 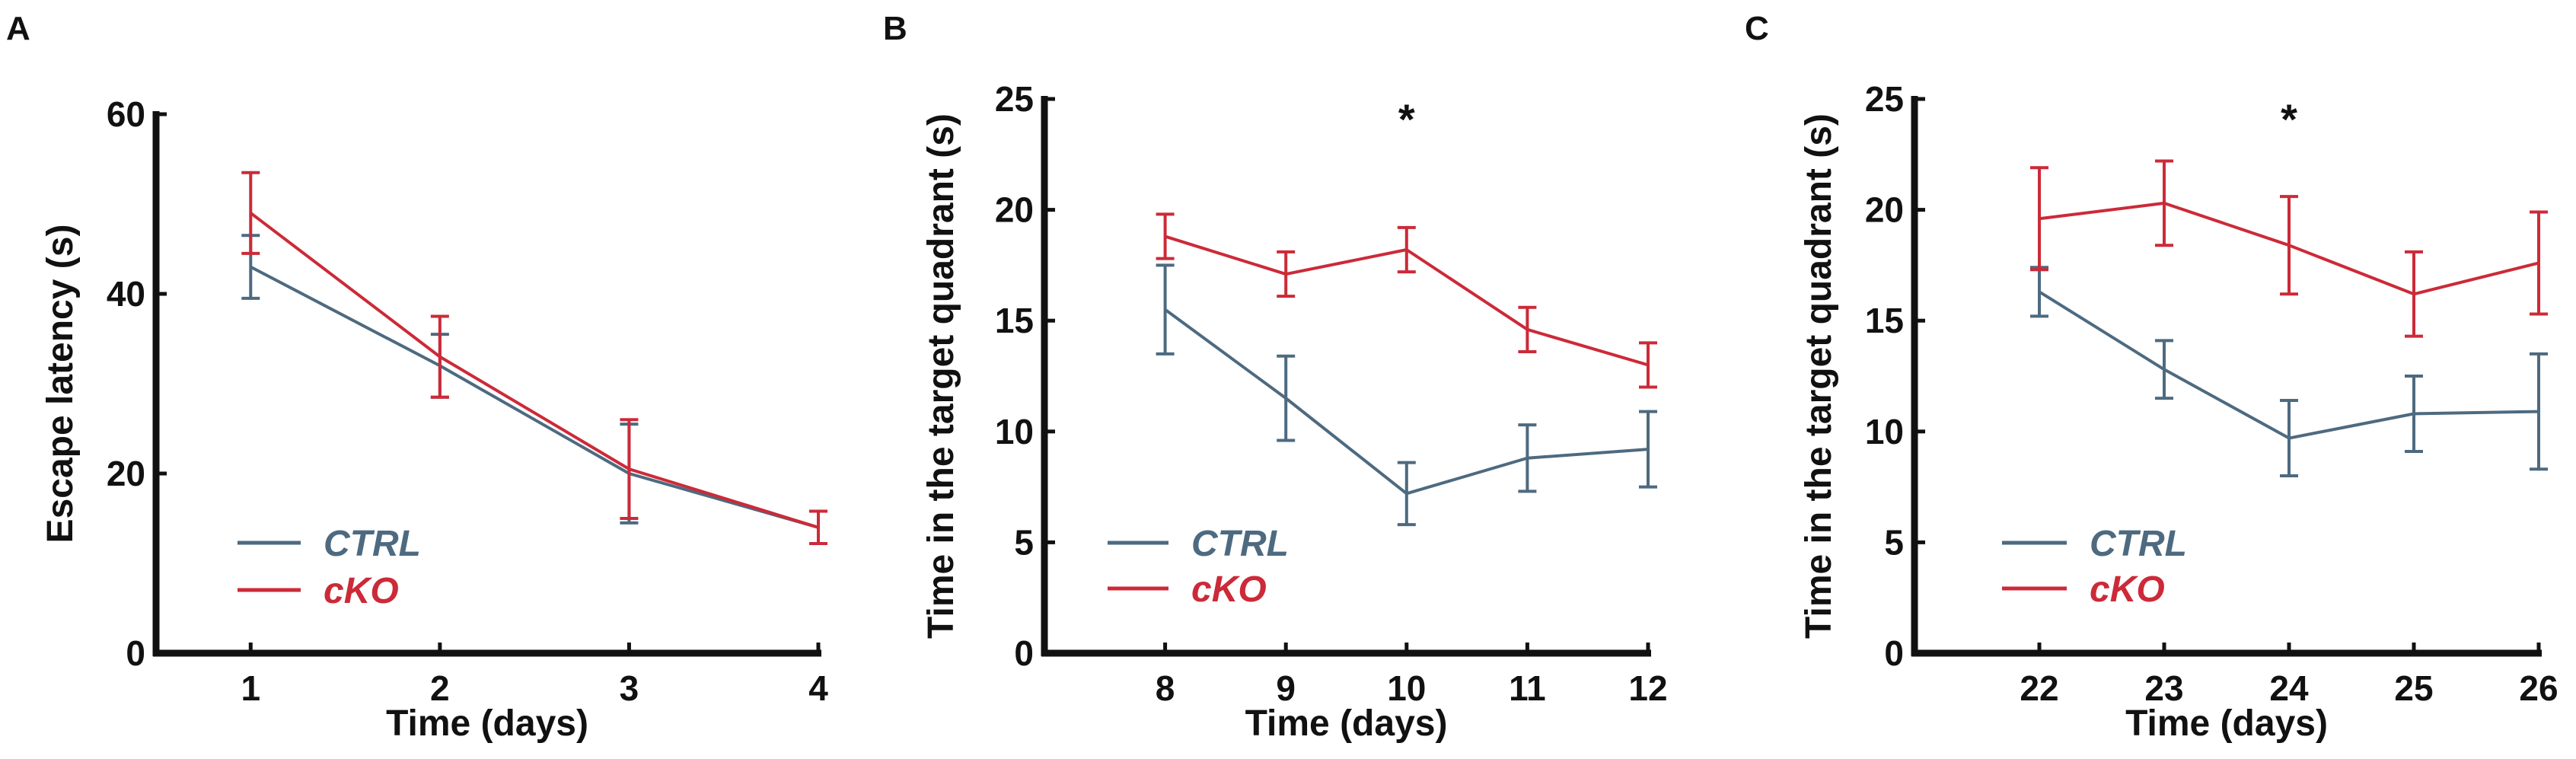 I want to click on x-tick-label: 2, so click(x=440, y=688).